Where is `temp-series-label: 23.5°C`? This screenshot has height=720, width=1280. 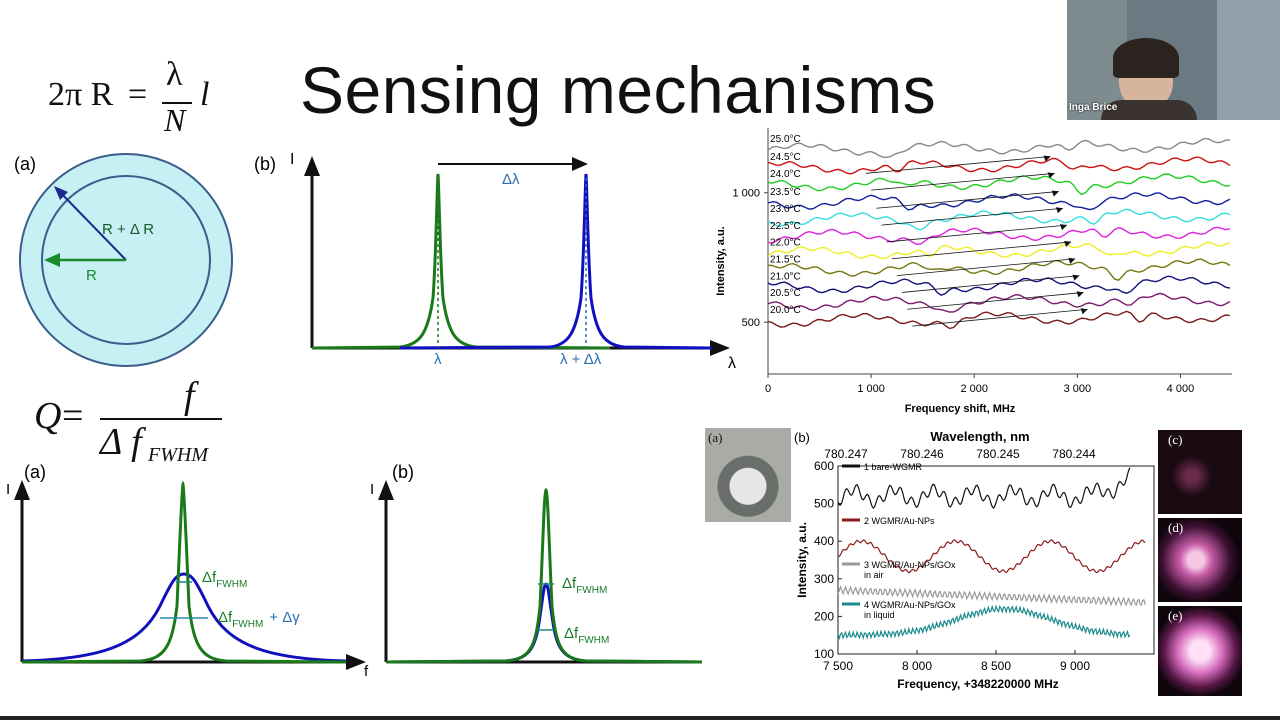 temp-series-label: 23.5°C is located at coordinates (785, 192).